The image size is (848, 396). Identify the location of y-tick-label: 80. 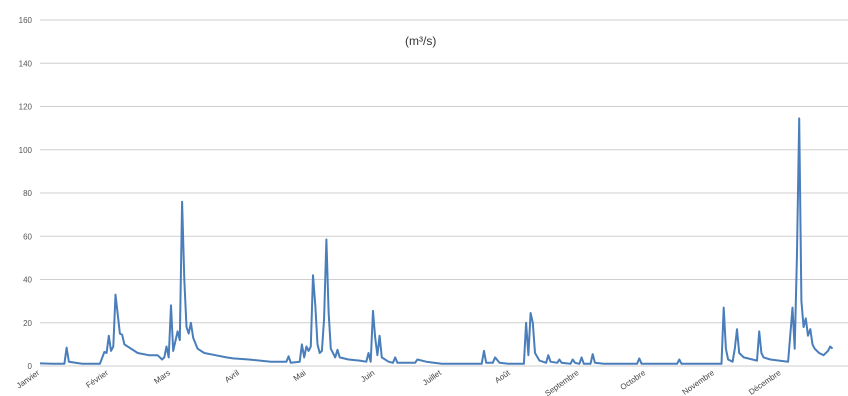
(27, 193).